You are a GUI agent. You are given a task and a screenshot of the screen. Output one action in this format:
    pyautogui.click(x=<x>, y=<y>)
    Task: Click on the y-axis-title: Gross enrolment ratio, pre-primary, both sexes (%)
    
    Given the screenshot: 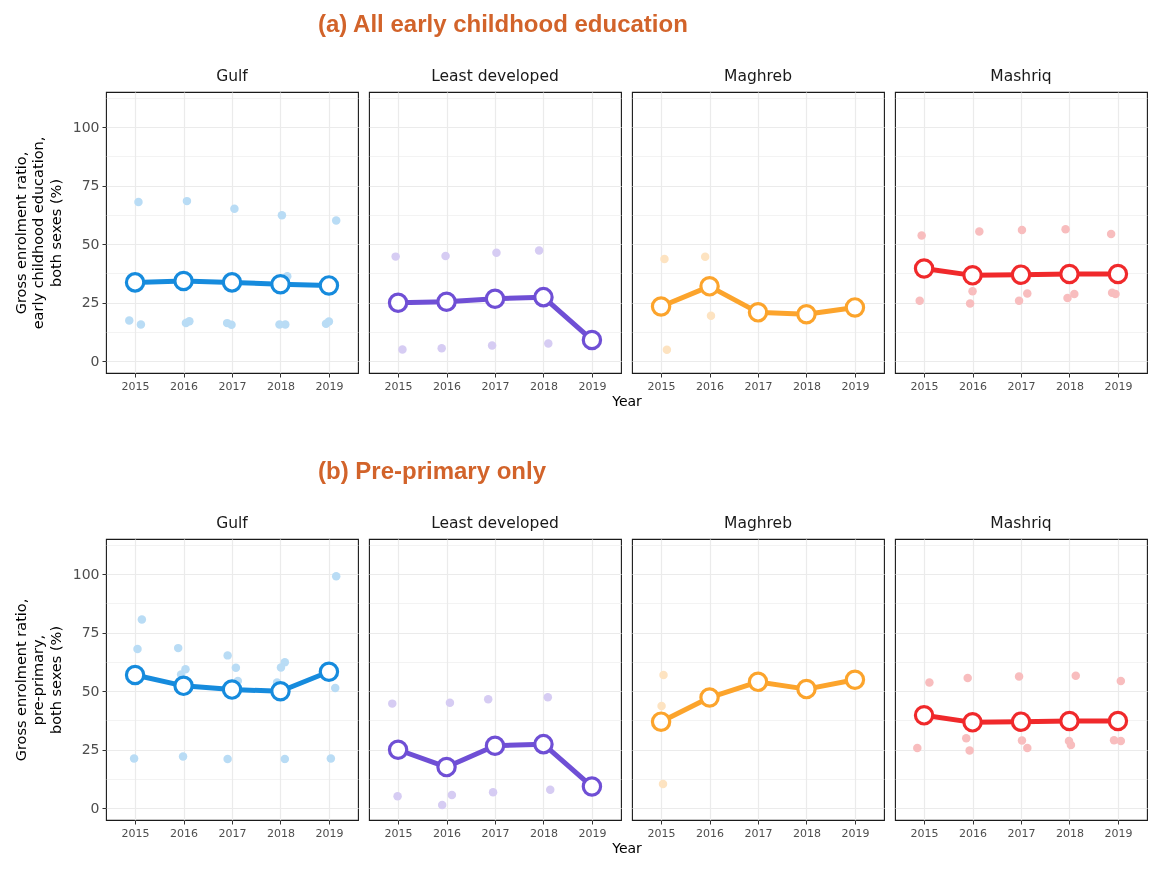 What is the action you would take?
    pyautogui.click(x=38, y=680)
    